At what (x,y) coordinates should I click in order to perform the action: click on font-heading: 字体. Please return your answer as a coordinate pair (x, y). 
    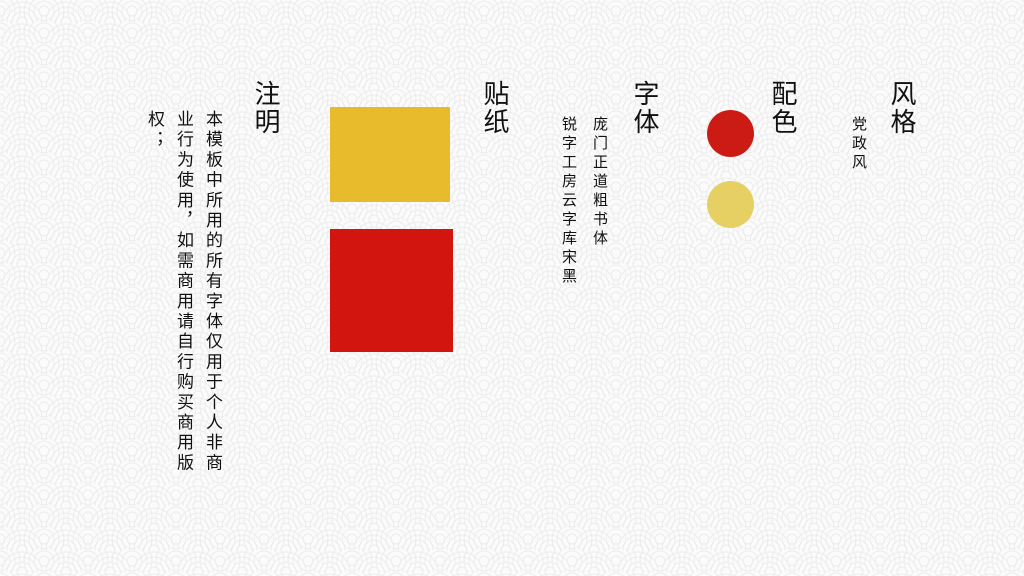
    Looking at the image, I should click on (644, 108).